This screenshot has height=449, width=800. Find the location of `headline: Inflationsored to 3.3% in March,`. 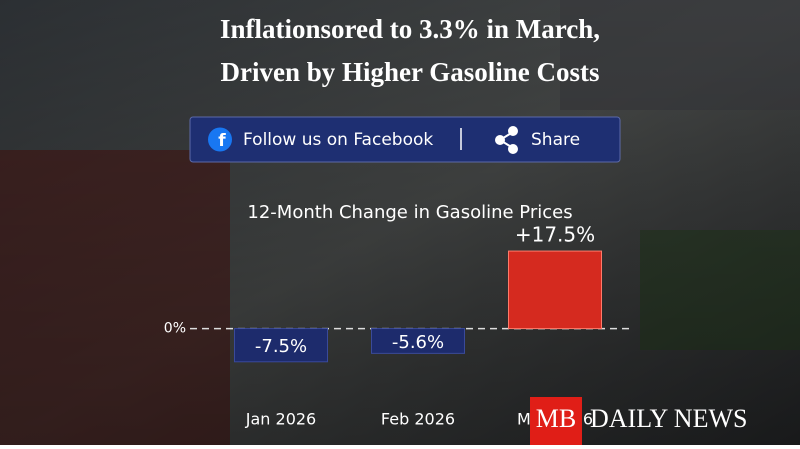

headline: Inflationsored to 3.3% in March, is located at coordinates (410, 29).